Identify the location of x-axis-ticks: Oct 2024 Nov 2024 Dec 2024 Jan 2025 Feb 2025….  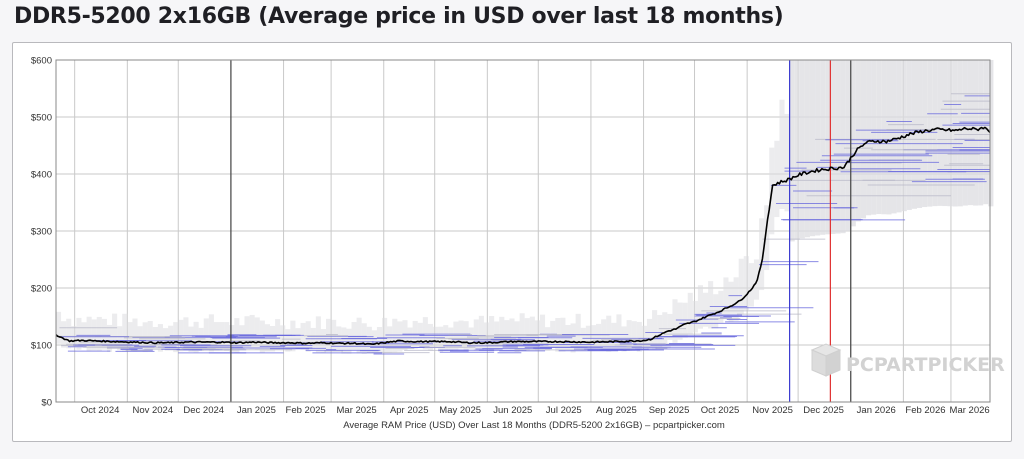
(535, 410).